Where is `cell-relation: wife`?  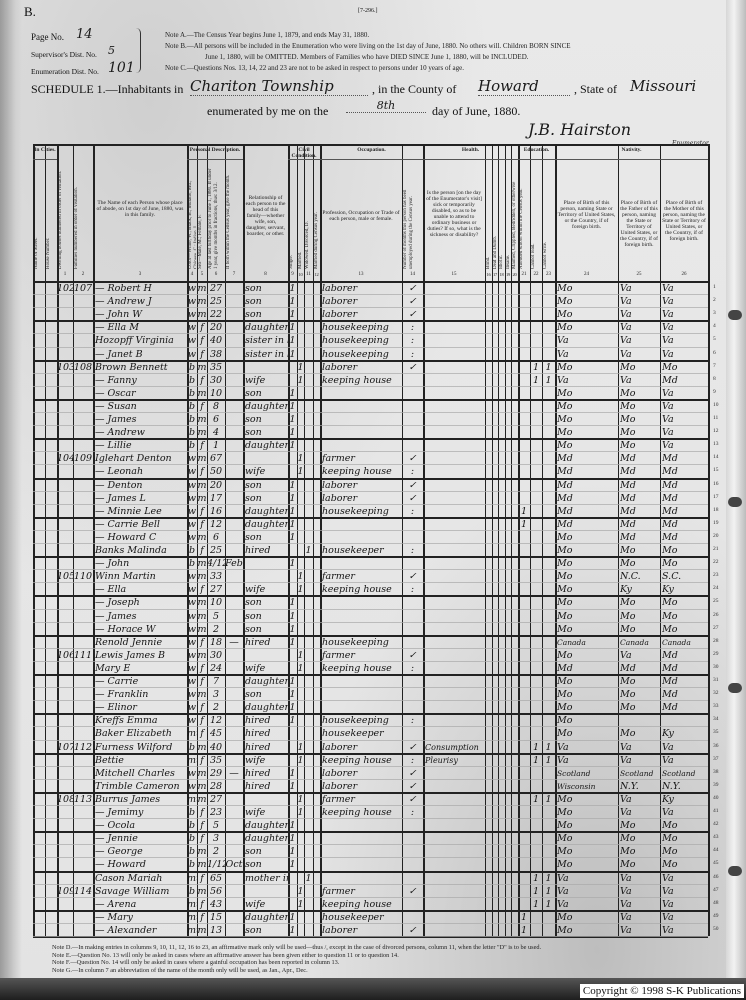
cell-relation: wife is located at coordinates (255, 590).